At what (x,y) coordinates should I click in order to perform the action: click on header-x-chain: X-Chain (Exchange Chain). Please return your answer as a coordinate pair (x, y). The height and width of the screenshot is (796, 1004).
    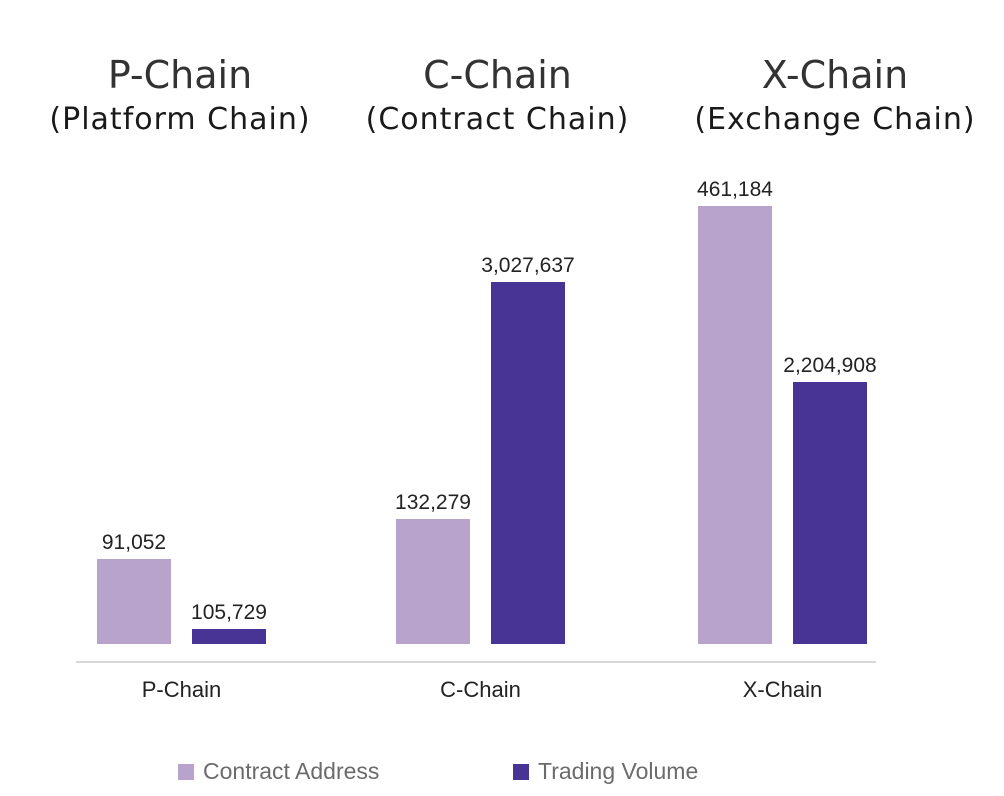
    Looking at the image, I should click on (835, 95).